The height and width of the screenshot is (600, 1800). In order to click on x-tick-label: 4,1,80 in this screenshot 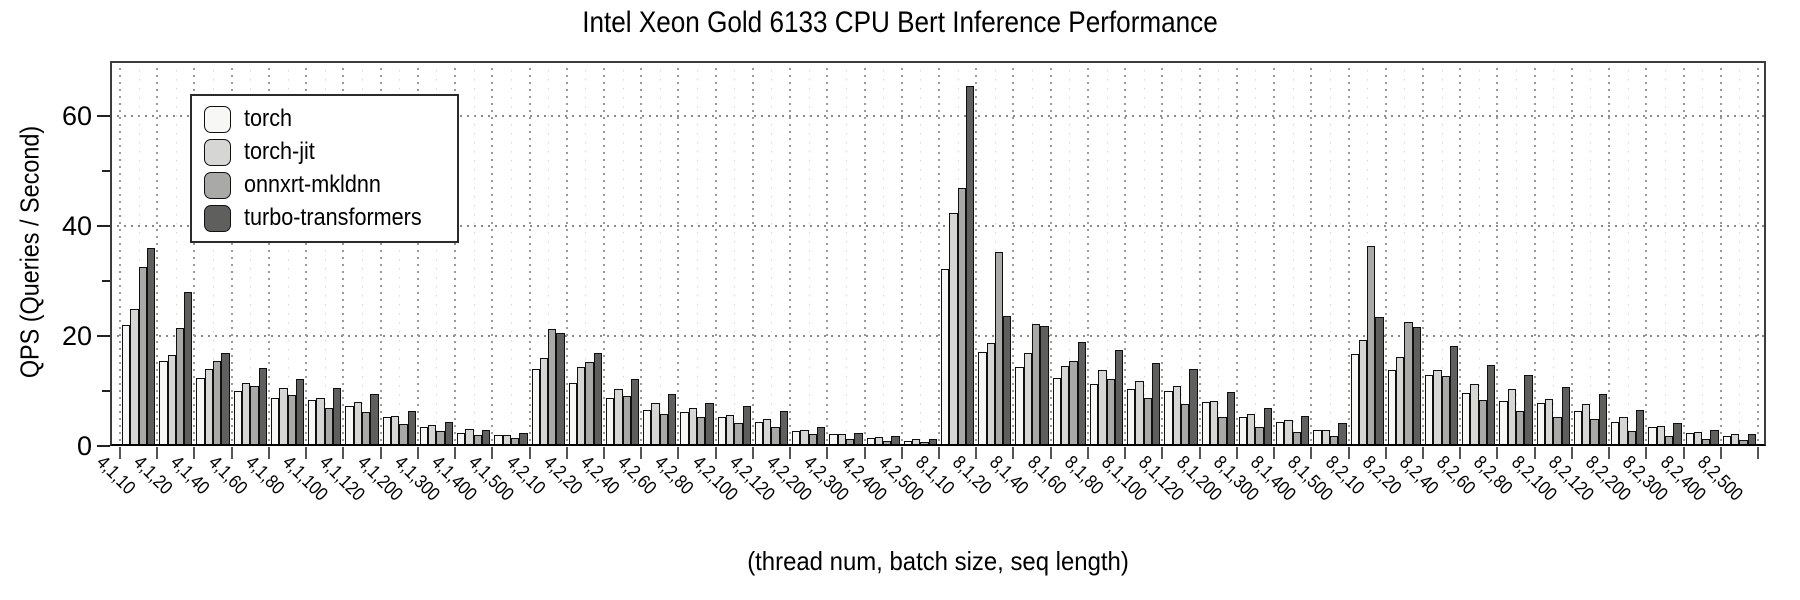, I will do `click(265, 475)`.